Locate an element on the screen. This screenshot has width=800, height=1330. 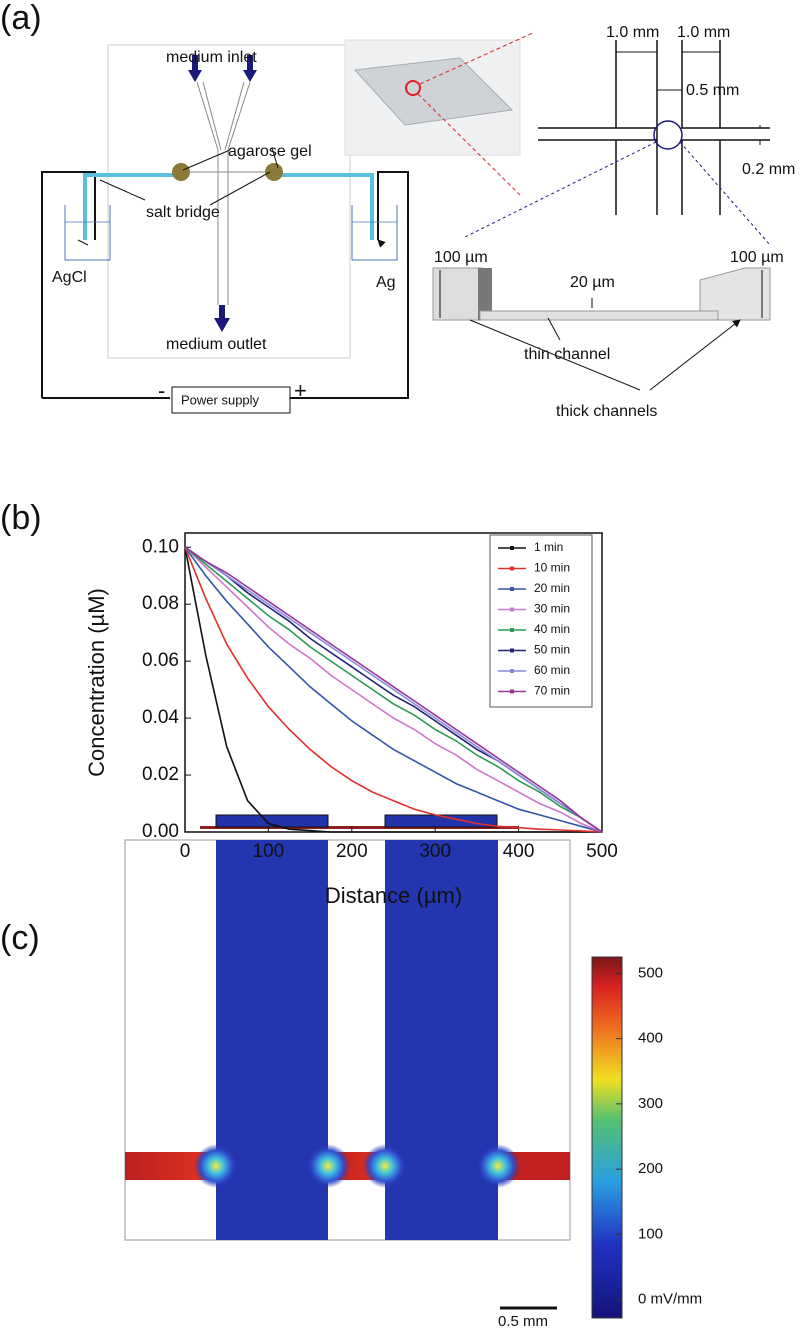
y-tick-label: 0.02 is located at coordinates (160, 774).